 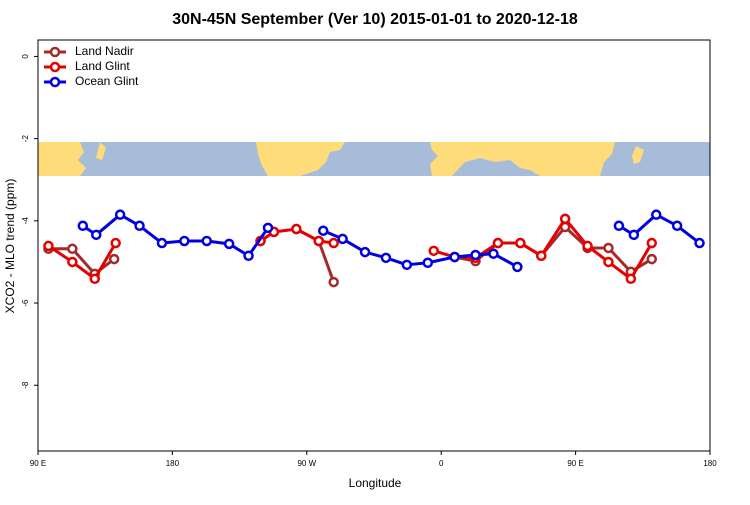 I want to click on legend-label: Land Glint, so click(x=102, y=66).